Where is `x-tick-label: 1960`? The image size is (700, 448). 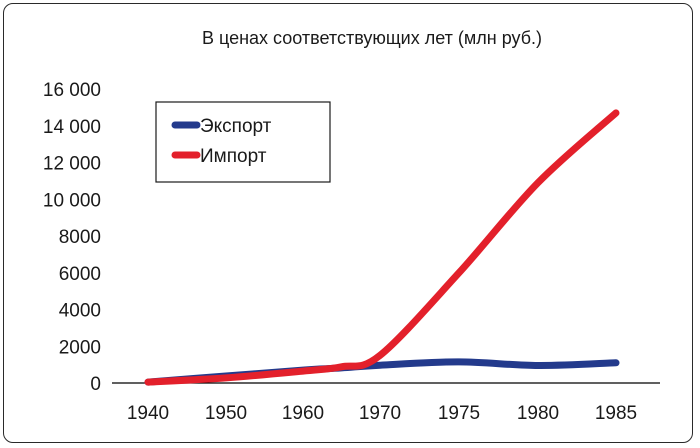
x-tick-label: 1960 is located at coordinates (303, 413).